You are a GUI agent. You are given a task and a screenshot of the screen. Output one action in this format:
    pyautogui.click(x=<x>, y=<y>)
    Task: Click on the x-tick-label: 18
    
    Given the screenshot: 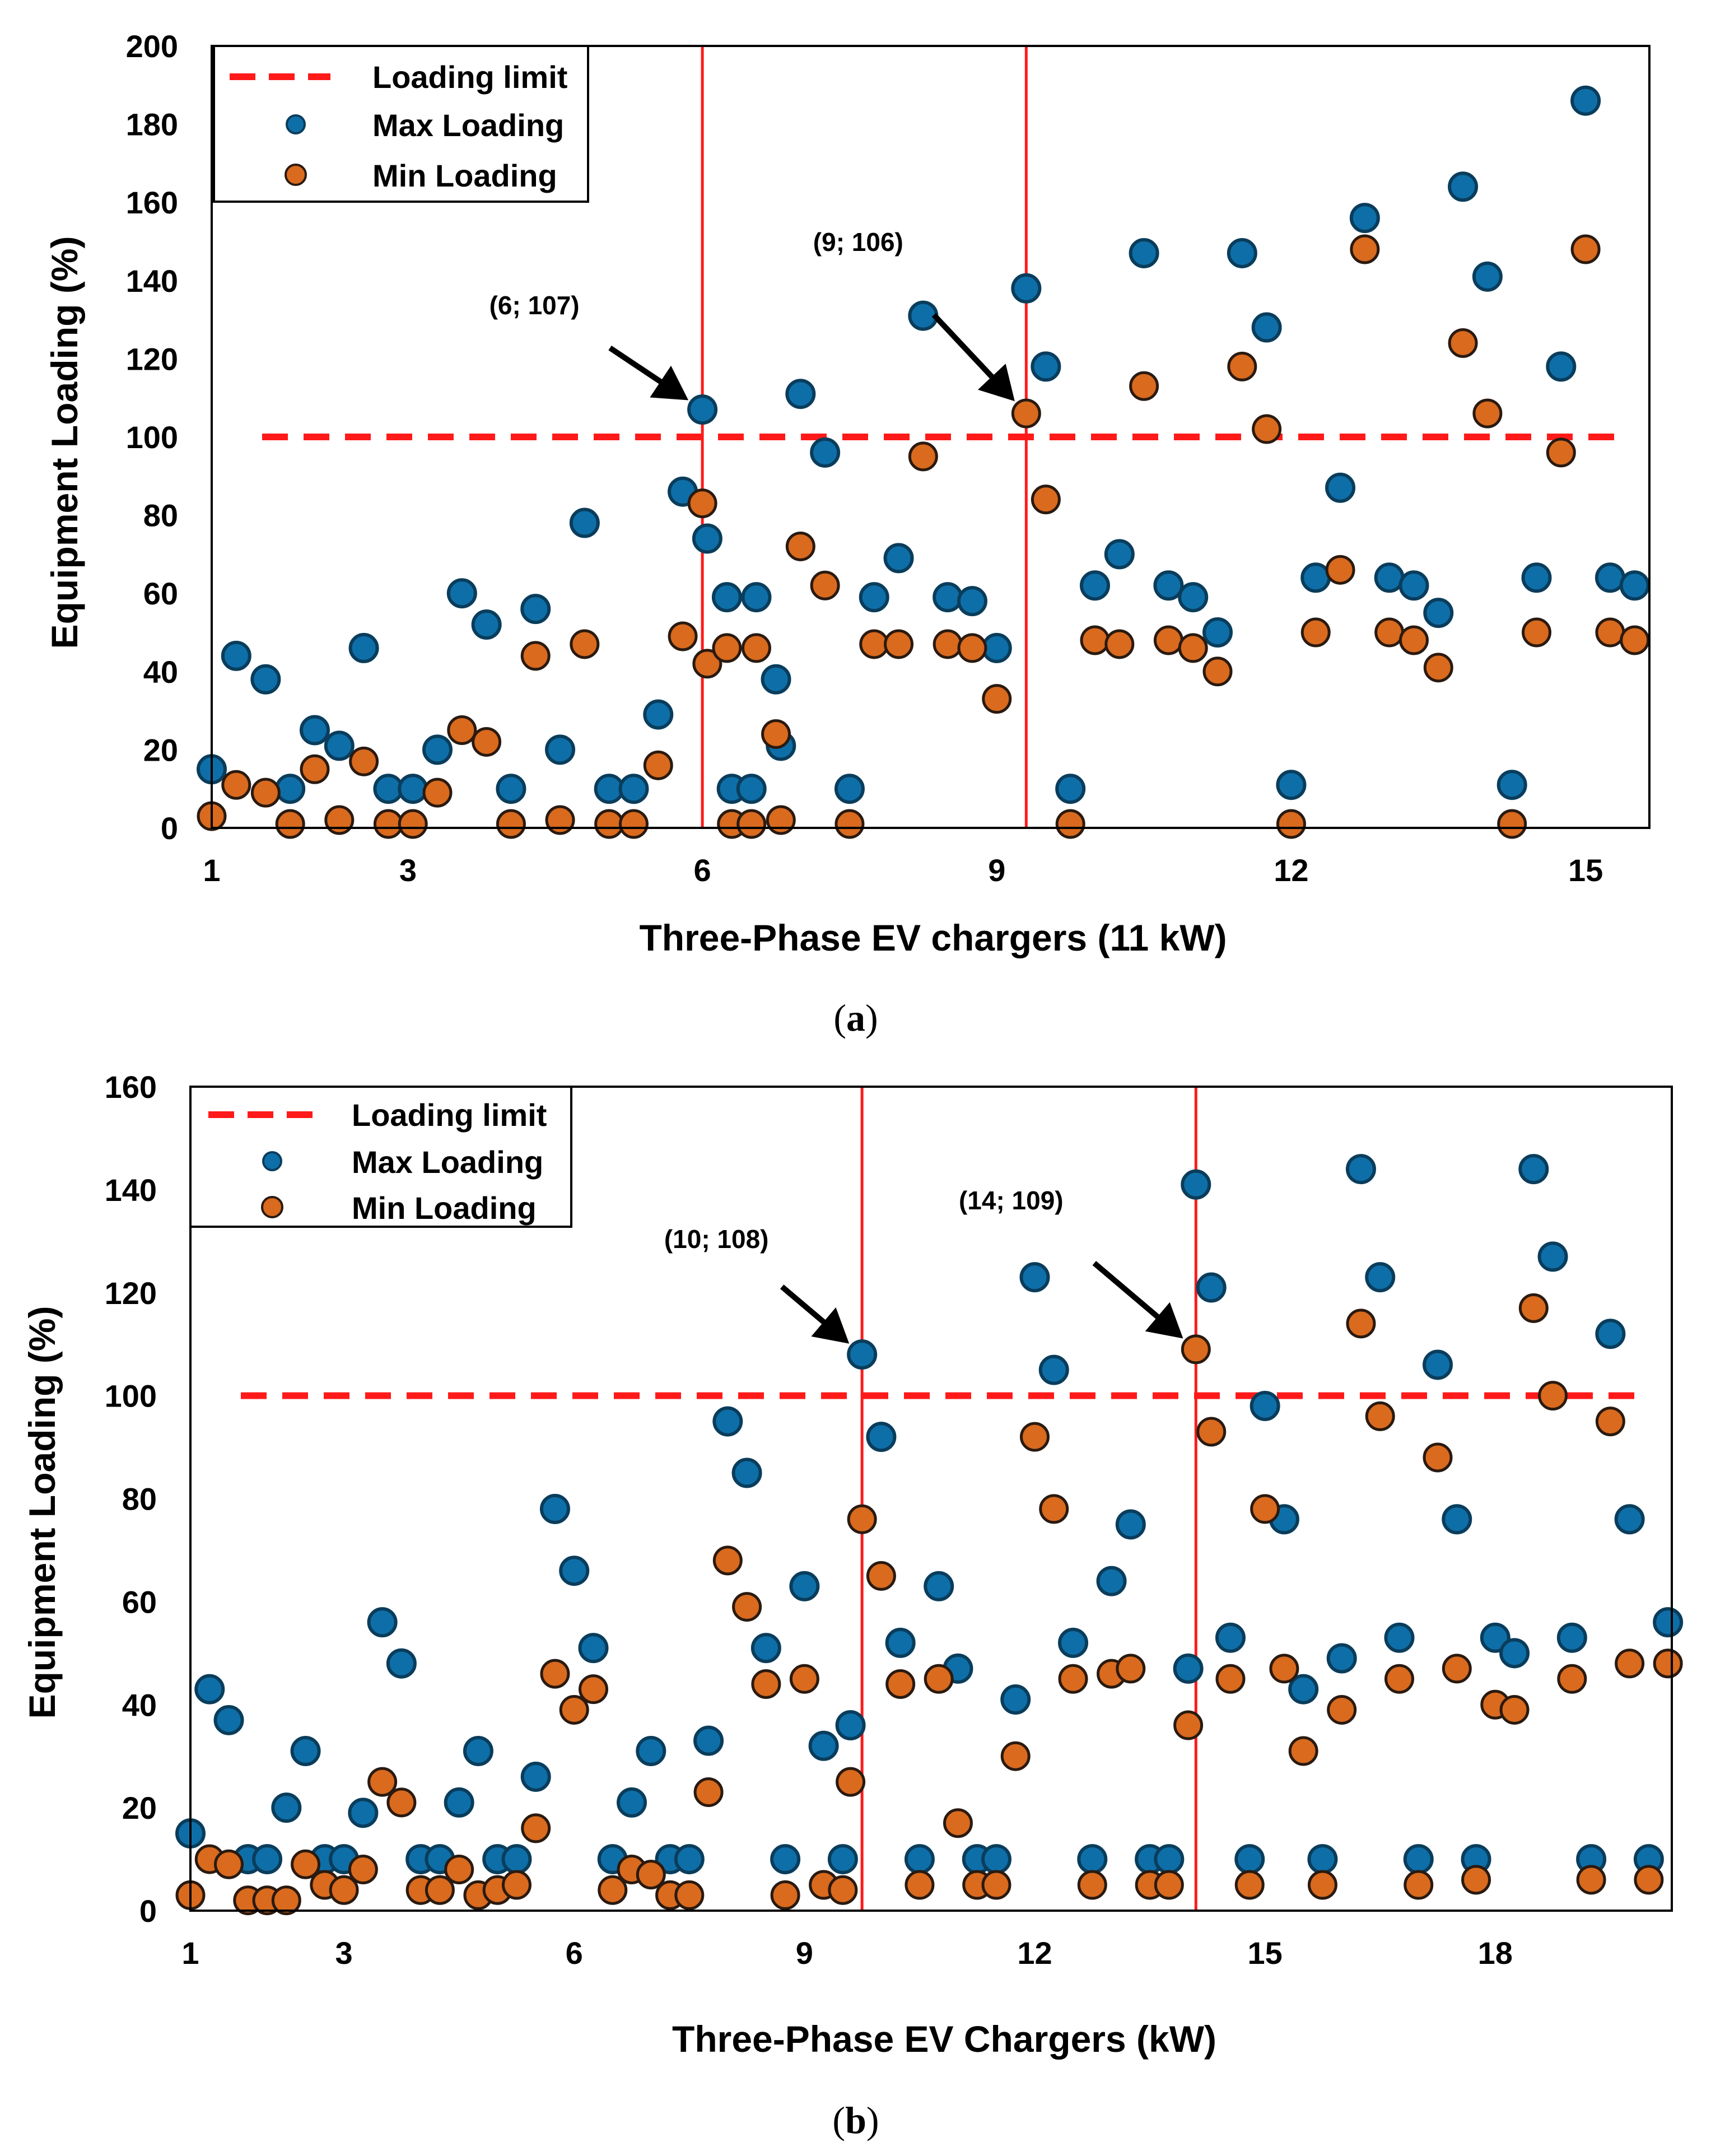 What is the action you would take?
    pyautogui.click(x=1495, y=1953)
    